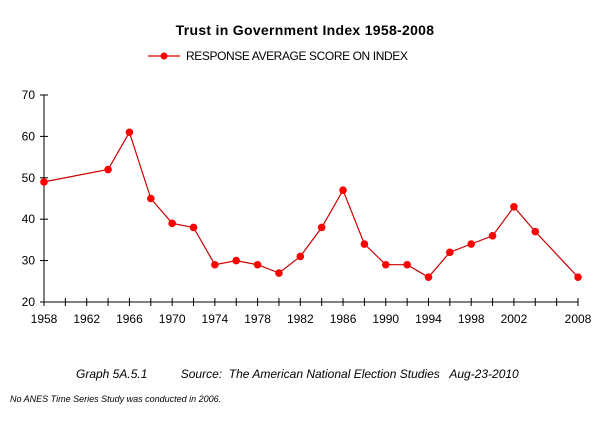 This screenshot has height=422, width=610. I want to click on chart-title: Trust in Government Index 1958-2008, so click(305, 30).